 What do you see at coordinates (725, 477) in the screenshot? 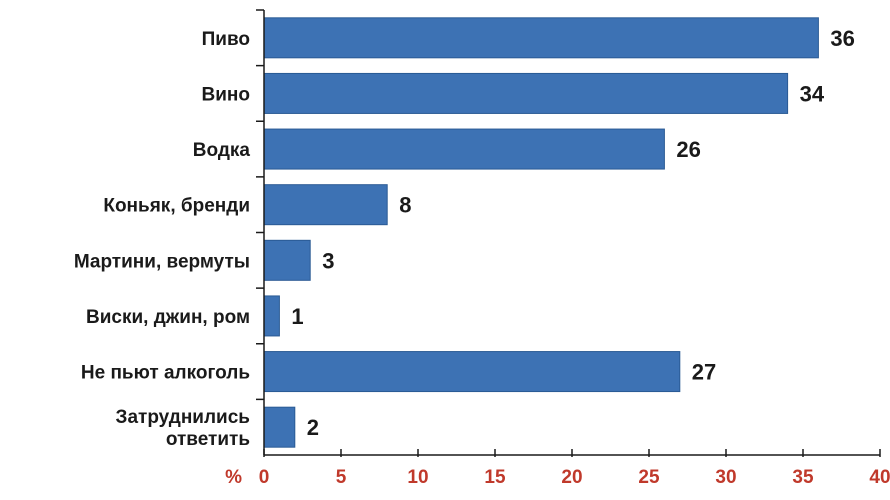
I see `x-tick-label-6: 30` at bounding box center [725, 477].